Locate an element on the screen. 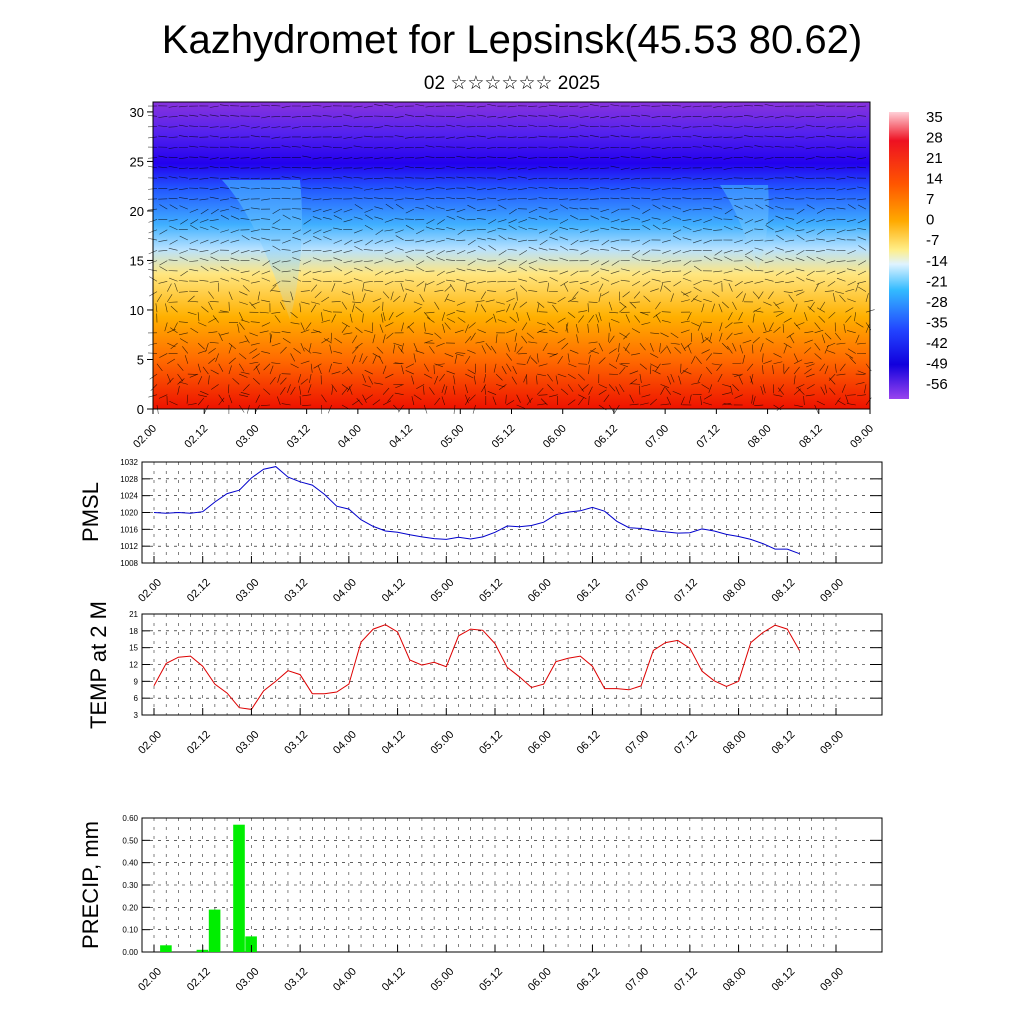 The width and height of the screenshot is (1024, 1024). x-tick-label: 06.00 is located at coordinates (540, 980).